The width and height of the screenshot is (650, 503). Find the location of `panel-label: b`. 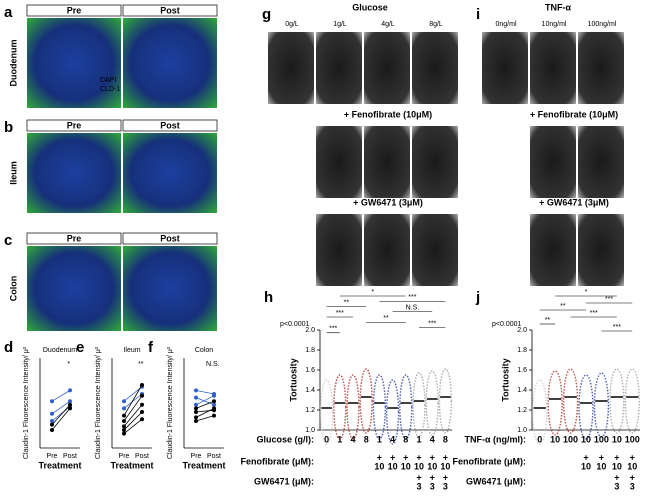

panel-label: b is located at coordinates (8, 127).